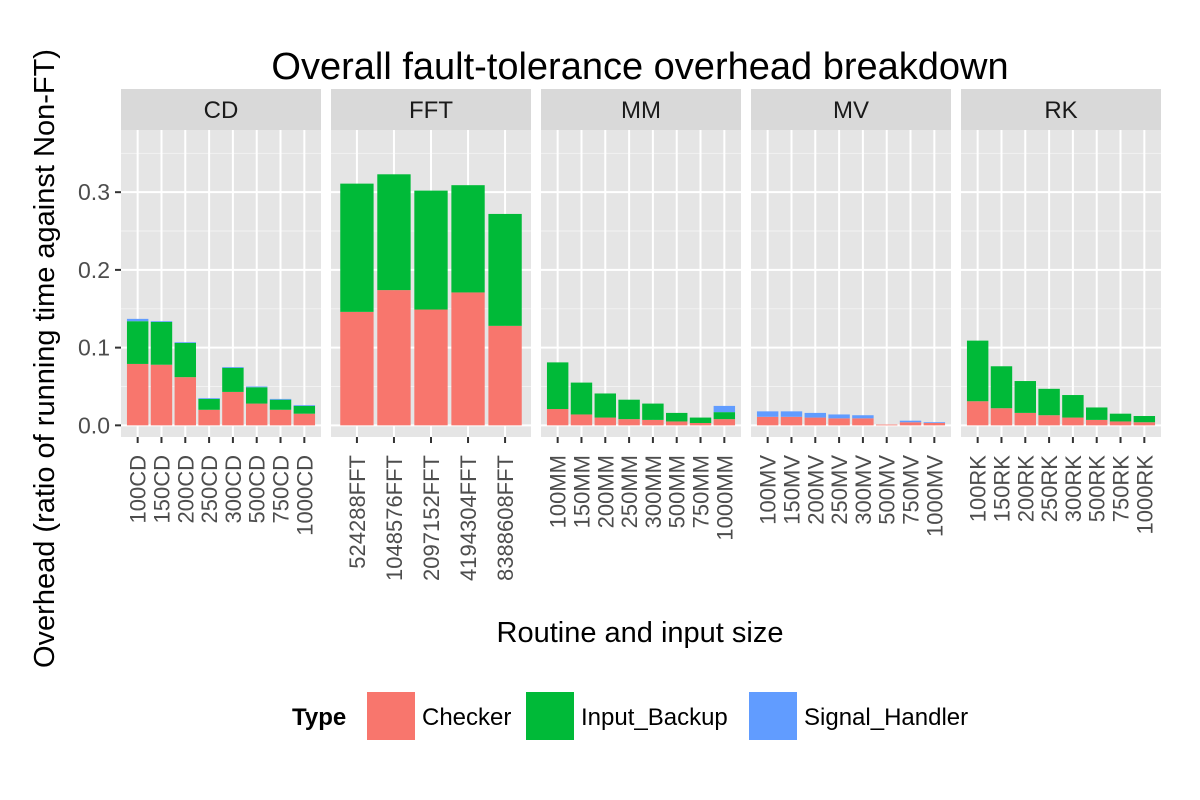  I want to click on x-tick-label: 4194304FFT, so click(468, 518).